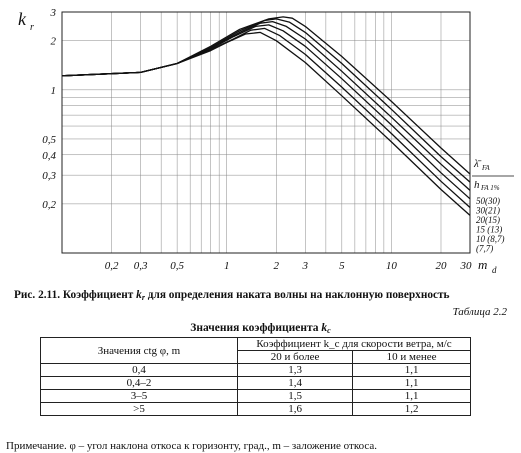 This screenshot has width=521, height=453. What do you see at coordinates (441, 266) in the screenshot?
I see `x-tick-label: 20` at bounding box center [441, 266].